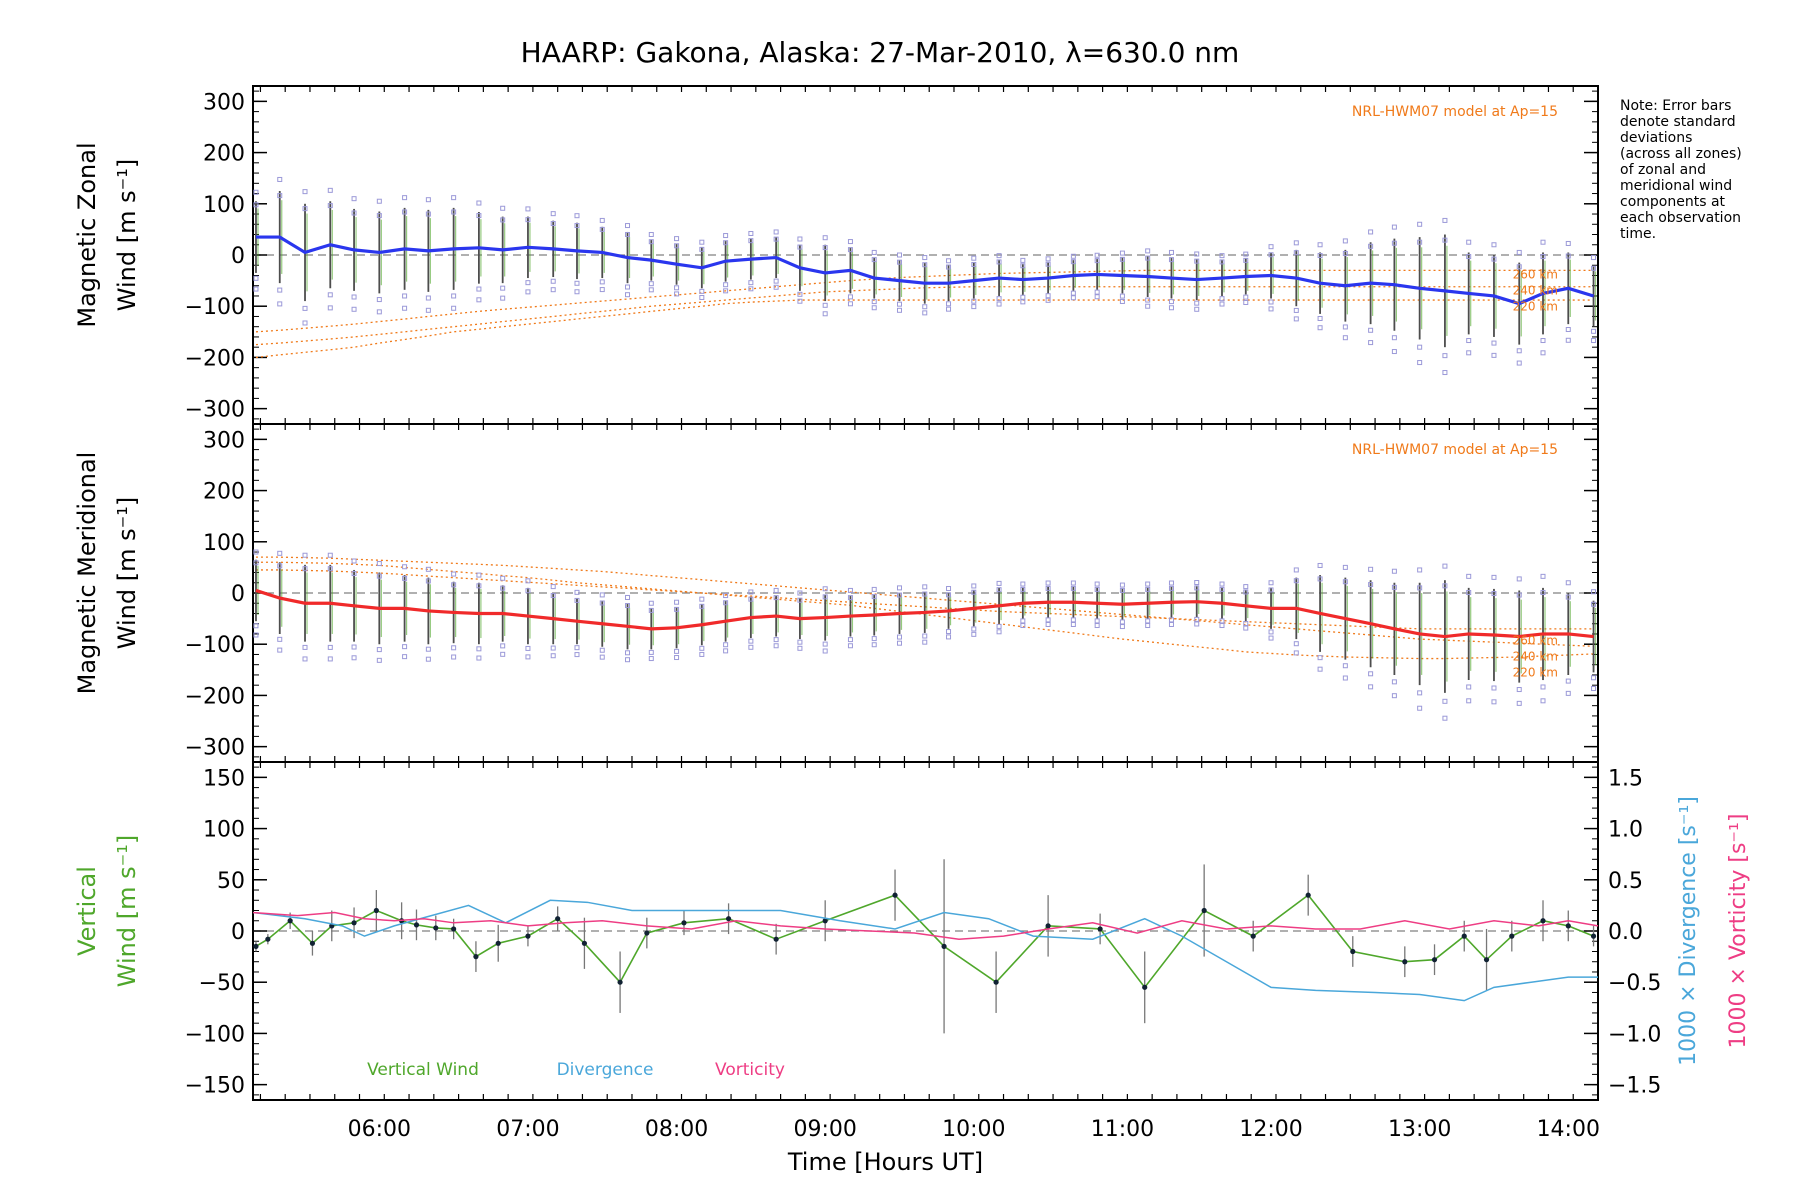  What do you see at coordinates (1625, 778) in the screenshot?
I see `y2-tick-label: 1.5` at bounding box center [1625, 778].